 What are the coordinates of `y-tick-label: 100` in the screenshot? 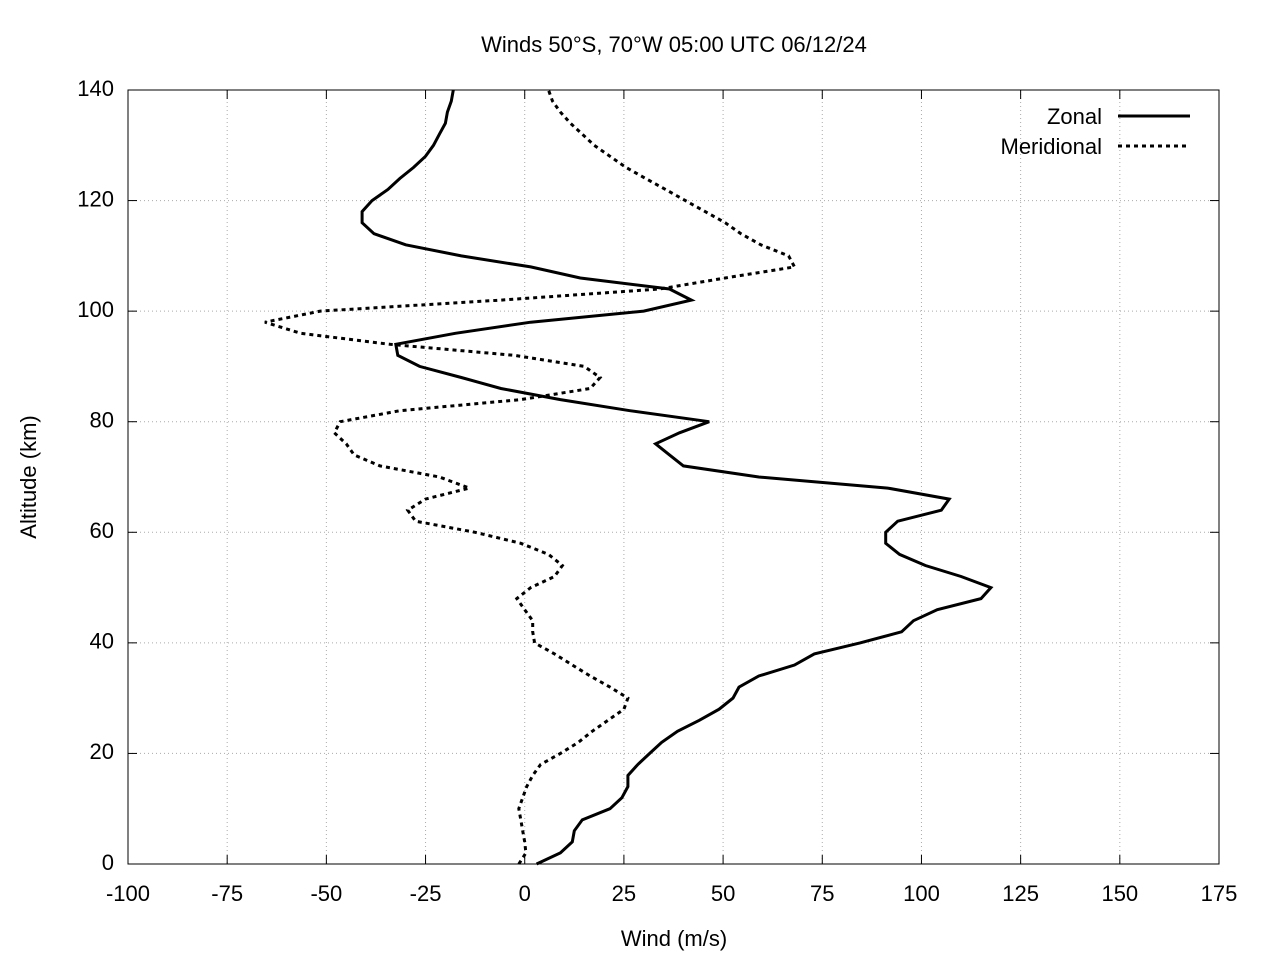 It's located at (95, 309).